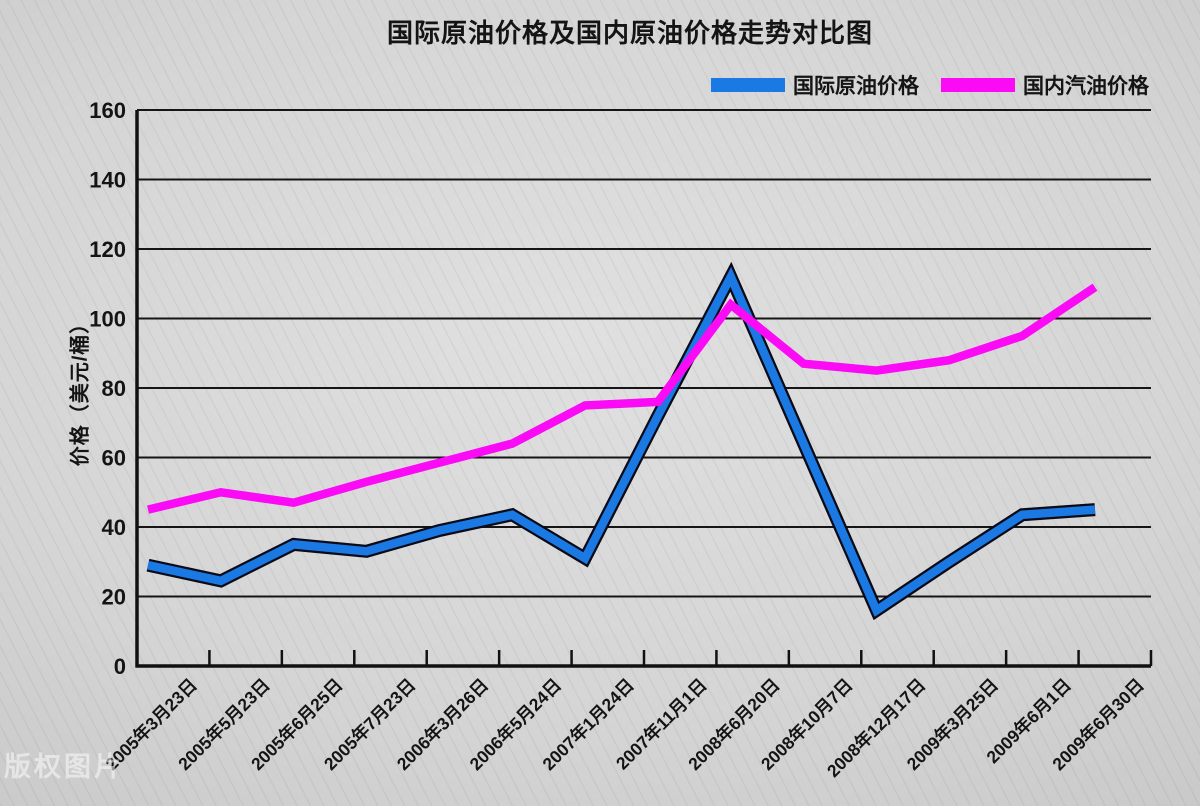 The image size is (1200, 806). Describe the element at coordinates (748, 85) in the screenshot. I see `legend-swatch-international-blue` at that location.